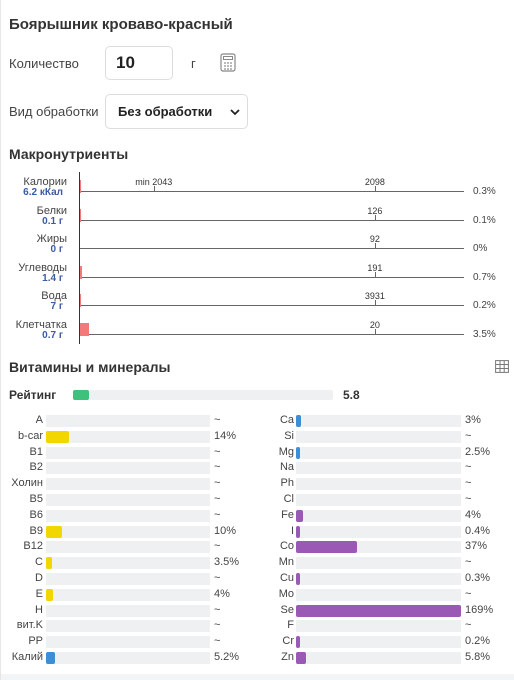 Image resolution: width=514 pixels, height=680 pixels. What do you see at coordinates (121, 24) in the screenshot?
I see `product-title: Боярышник кроваво-красный` at bounding box center [121, 24].